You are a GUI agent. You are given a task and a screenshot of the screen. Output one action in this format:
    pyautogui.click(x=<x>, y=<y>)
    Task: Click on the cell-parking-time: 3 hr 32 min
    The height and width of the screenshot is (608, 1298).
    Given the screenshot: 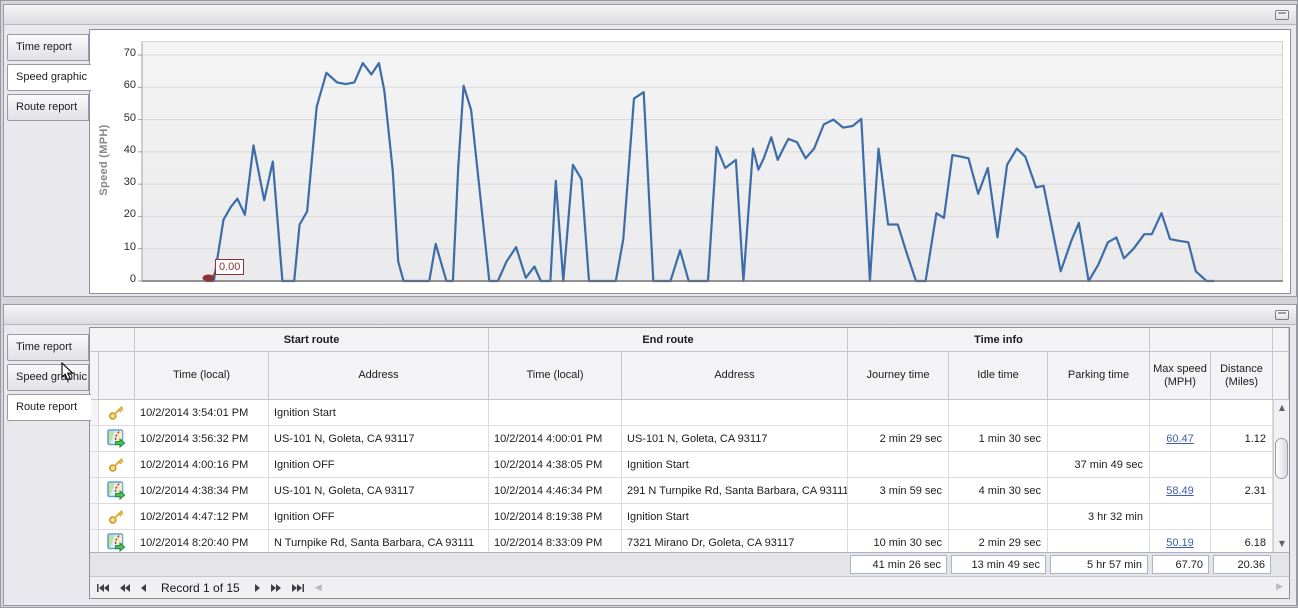 What is the action you would take?
    pyautogui.click(x=1099, y=517)
    